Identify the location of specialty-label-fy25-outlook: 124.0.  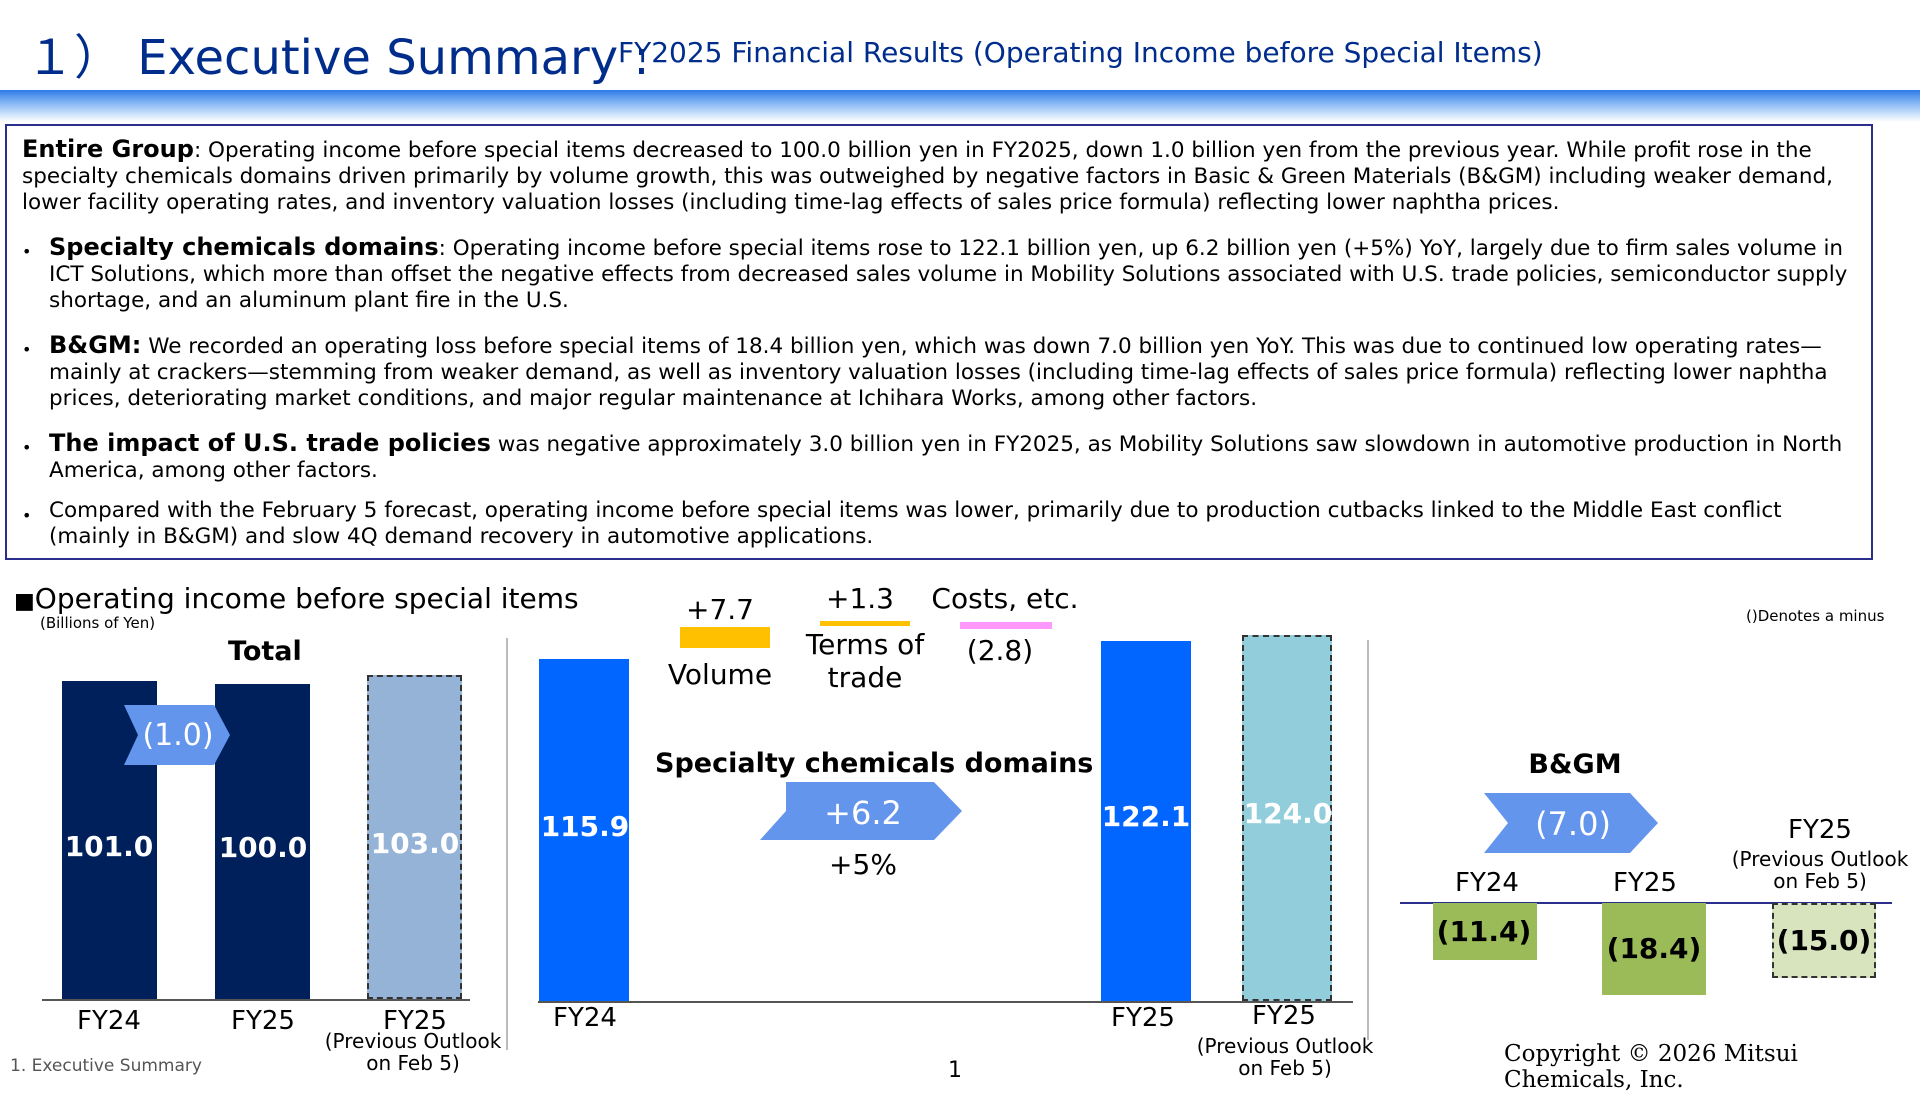
(1288, 813).